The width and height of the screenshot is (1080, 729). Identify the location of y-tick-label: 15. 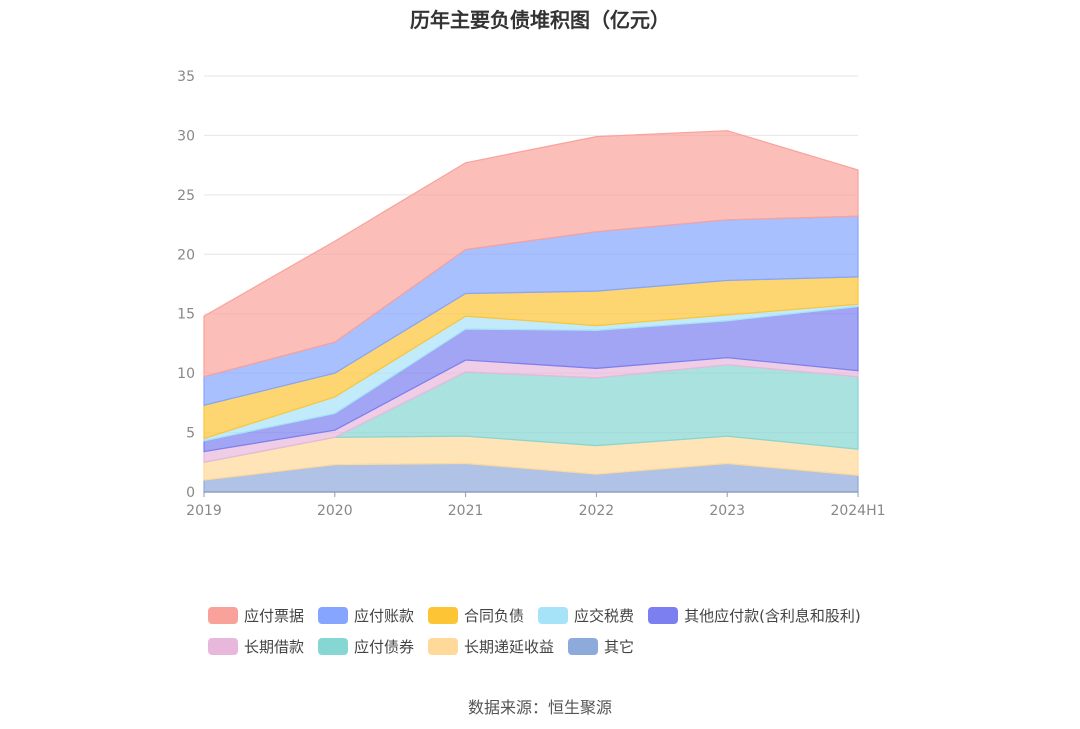
(186, 315).